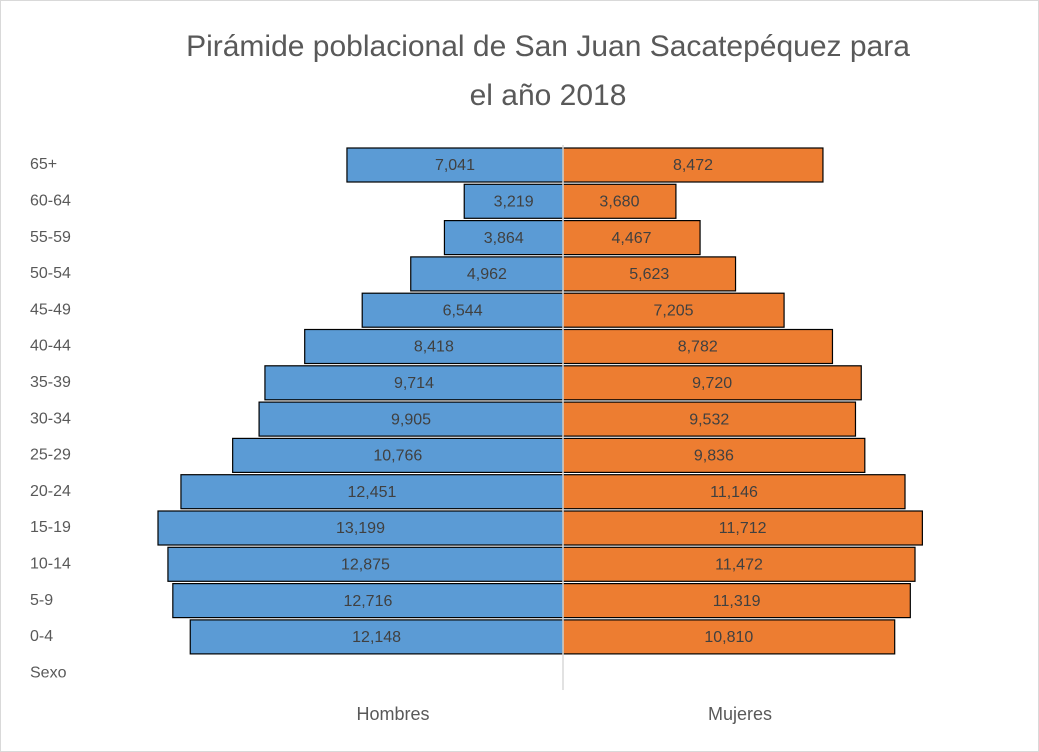 This screenshot has height=752, width=1039. I want to click on data-label: 11,319, so click(737, 601).